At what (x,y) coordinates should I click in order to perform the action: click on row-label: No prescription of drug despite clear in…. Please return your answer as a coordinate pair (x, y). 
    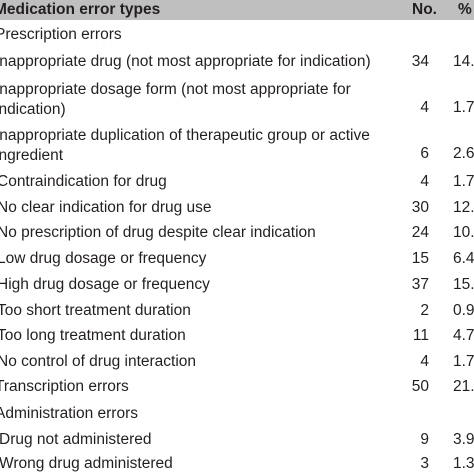
    Looking at the image, I should click on (158, 232).